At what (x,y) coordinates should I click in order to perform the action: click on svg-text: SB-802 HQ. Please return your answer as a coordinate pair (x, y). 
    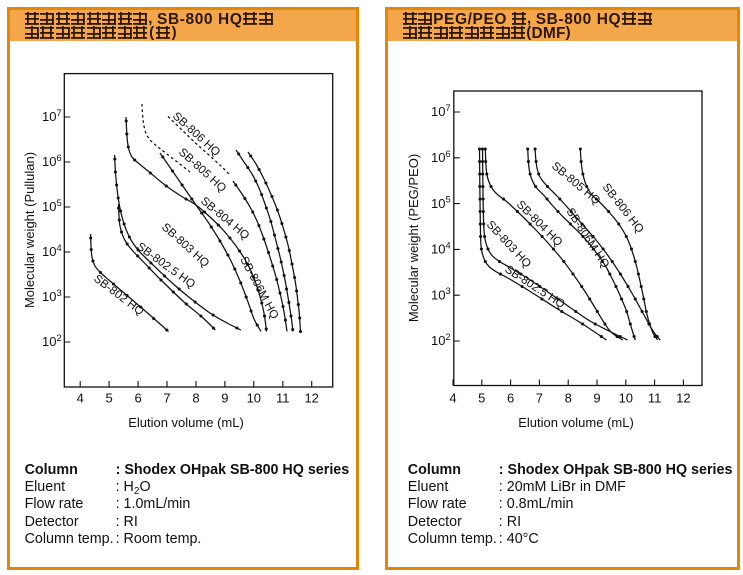
    Looking at the image, I should click on (118, 295).